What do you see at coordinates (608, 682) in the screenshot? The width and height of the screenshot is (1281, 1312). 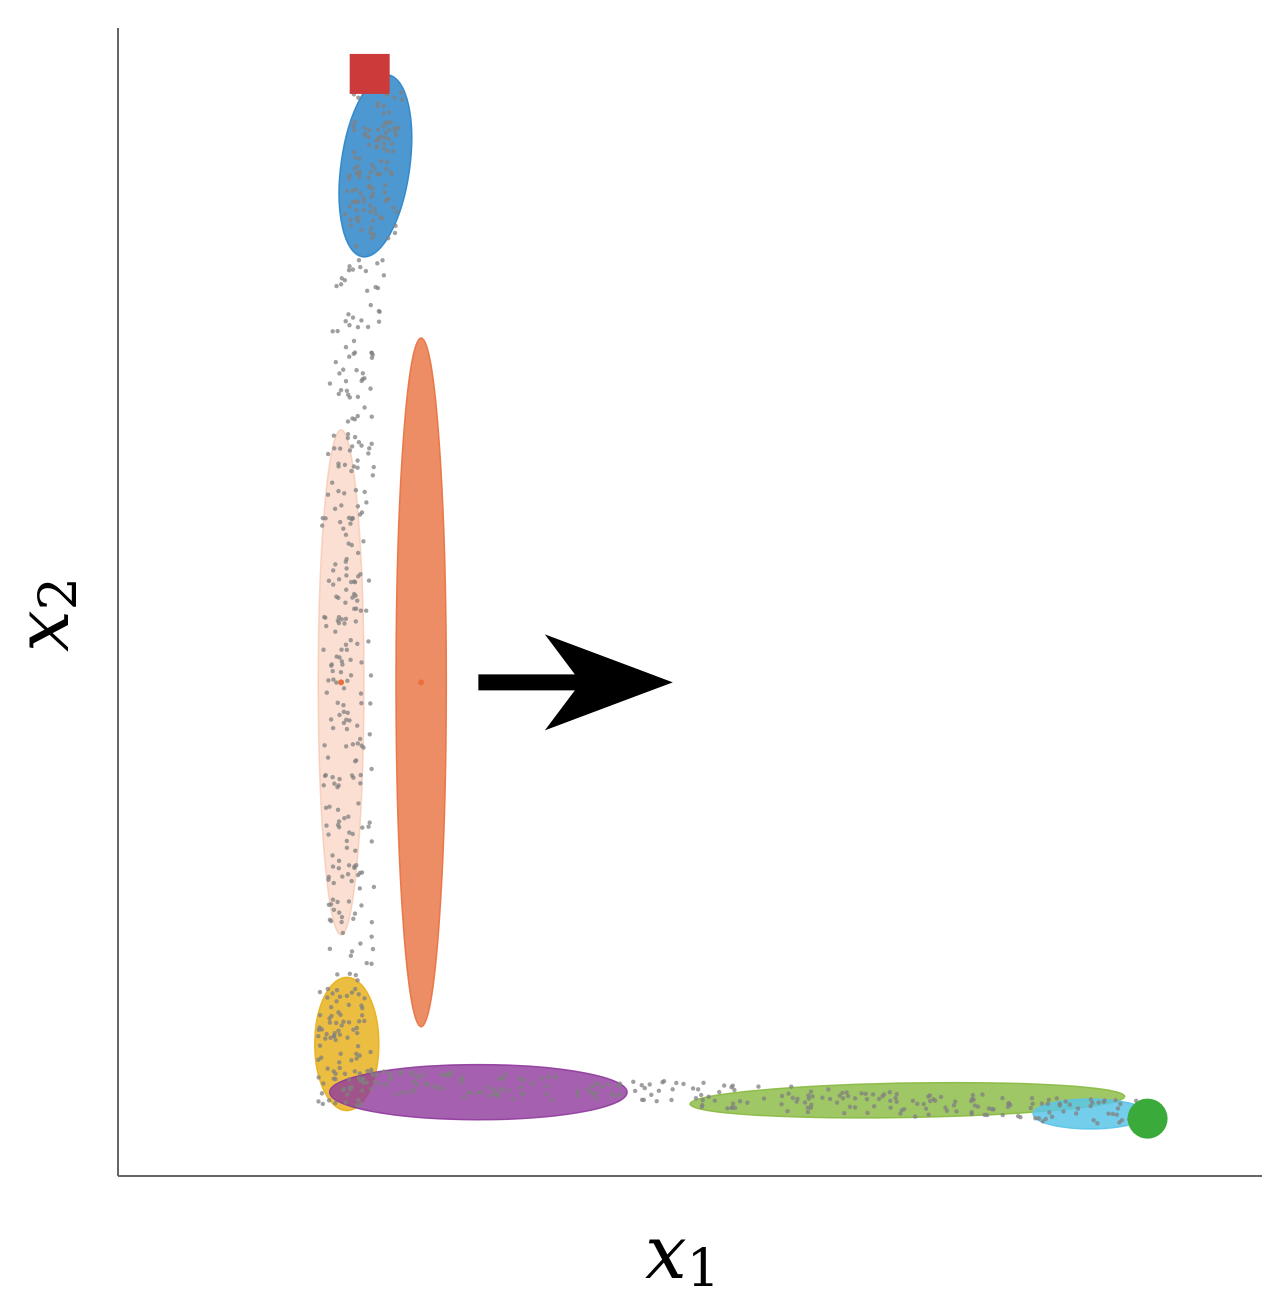 I see `arrow-head` at bounding box center [608, 682].